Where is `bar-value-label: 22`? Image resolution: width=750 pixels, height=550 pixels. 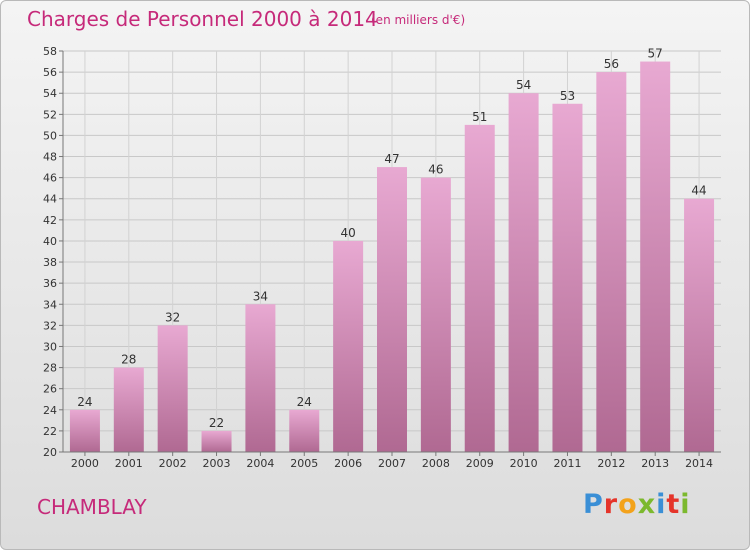 bar-value-label: 22 is located at coordinates (216, 423).